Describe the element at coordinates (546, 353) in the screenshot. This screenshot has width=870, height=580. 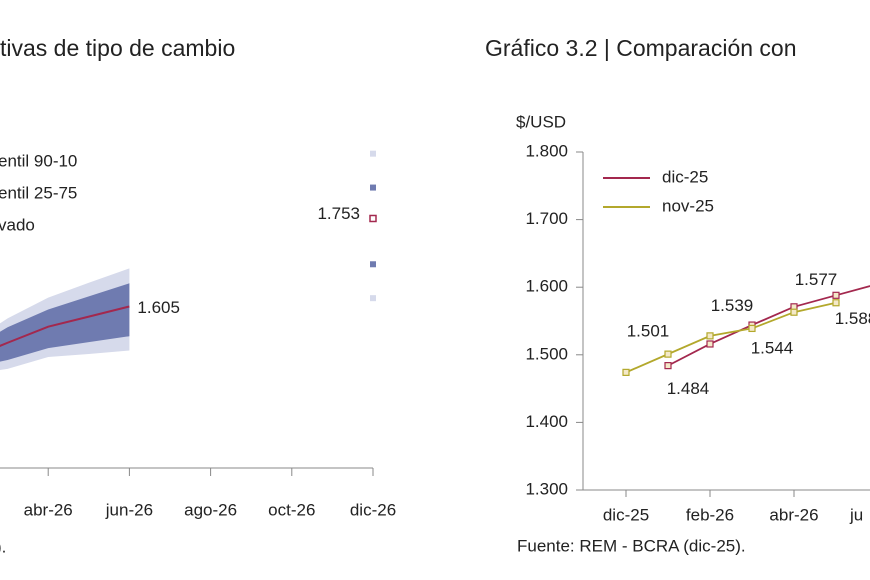
I see `y-tick-label: 1.500` at that location.